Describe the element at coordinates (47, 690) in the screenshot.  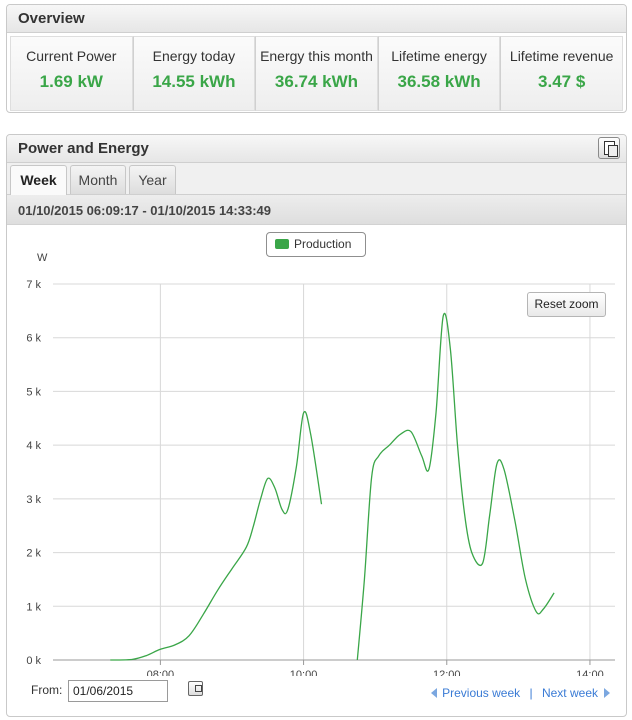
I see `from-label: From:` at that location.